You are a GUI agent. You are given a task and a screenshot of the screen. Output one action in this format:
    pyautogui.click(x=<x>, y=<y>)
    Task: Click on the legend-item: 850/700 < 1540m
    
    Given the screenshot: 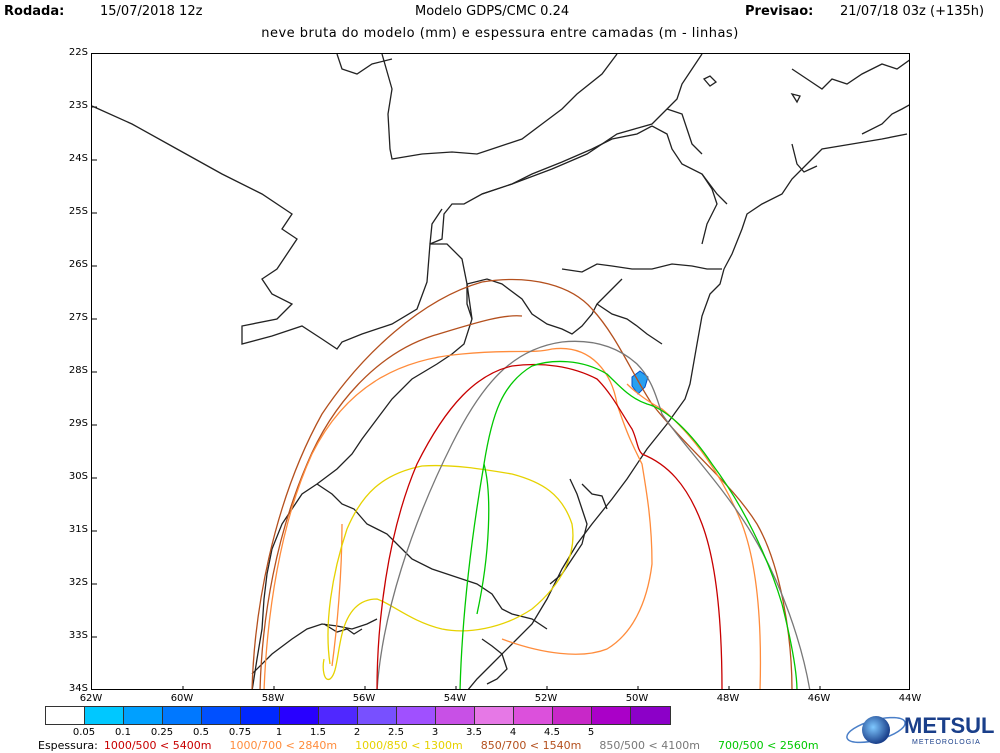 What is the action you would take?
    pyautogui.click(x=531, y=745)
    